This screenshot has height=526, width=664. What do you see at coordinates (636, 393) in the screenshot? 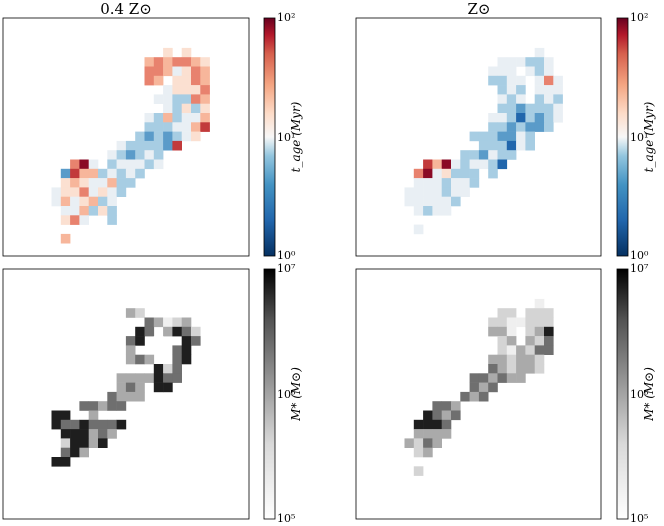
I see `colorbar-mass-right: 10⁷ 10⁶ 10⁵ M* (M⊙)` at bounding box center [636, 393].